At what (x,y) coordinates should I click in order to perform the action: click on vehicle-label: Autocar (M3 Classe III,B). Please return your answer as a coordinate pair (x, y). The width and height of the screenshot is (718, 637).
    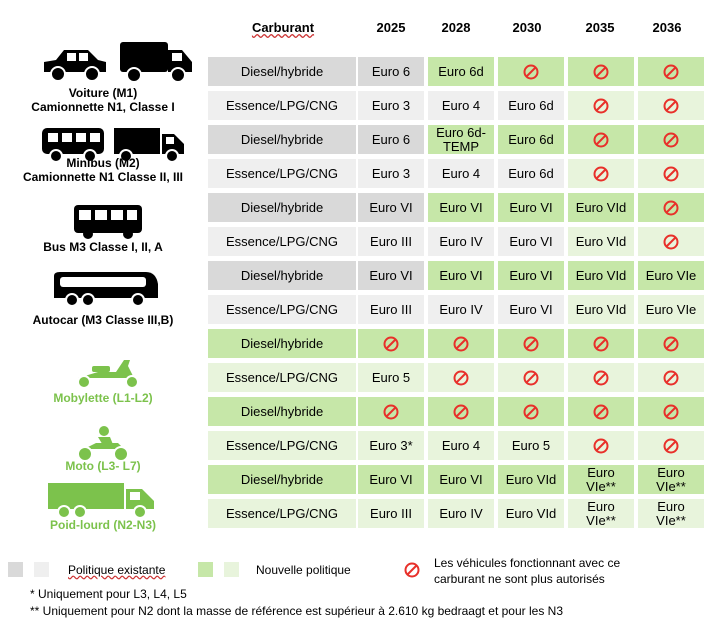
    Looking at the image, I should click on (103, 320).